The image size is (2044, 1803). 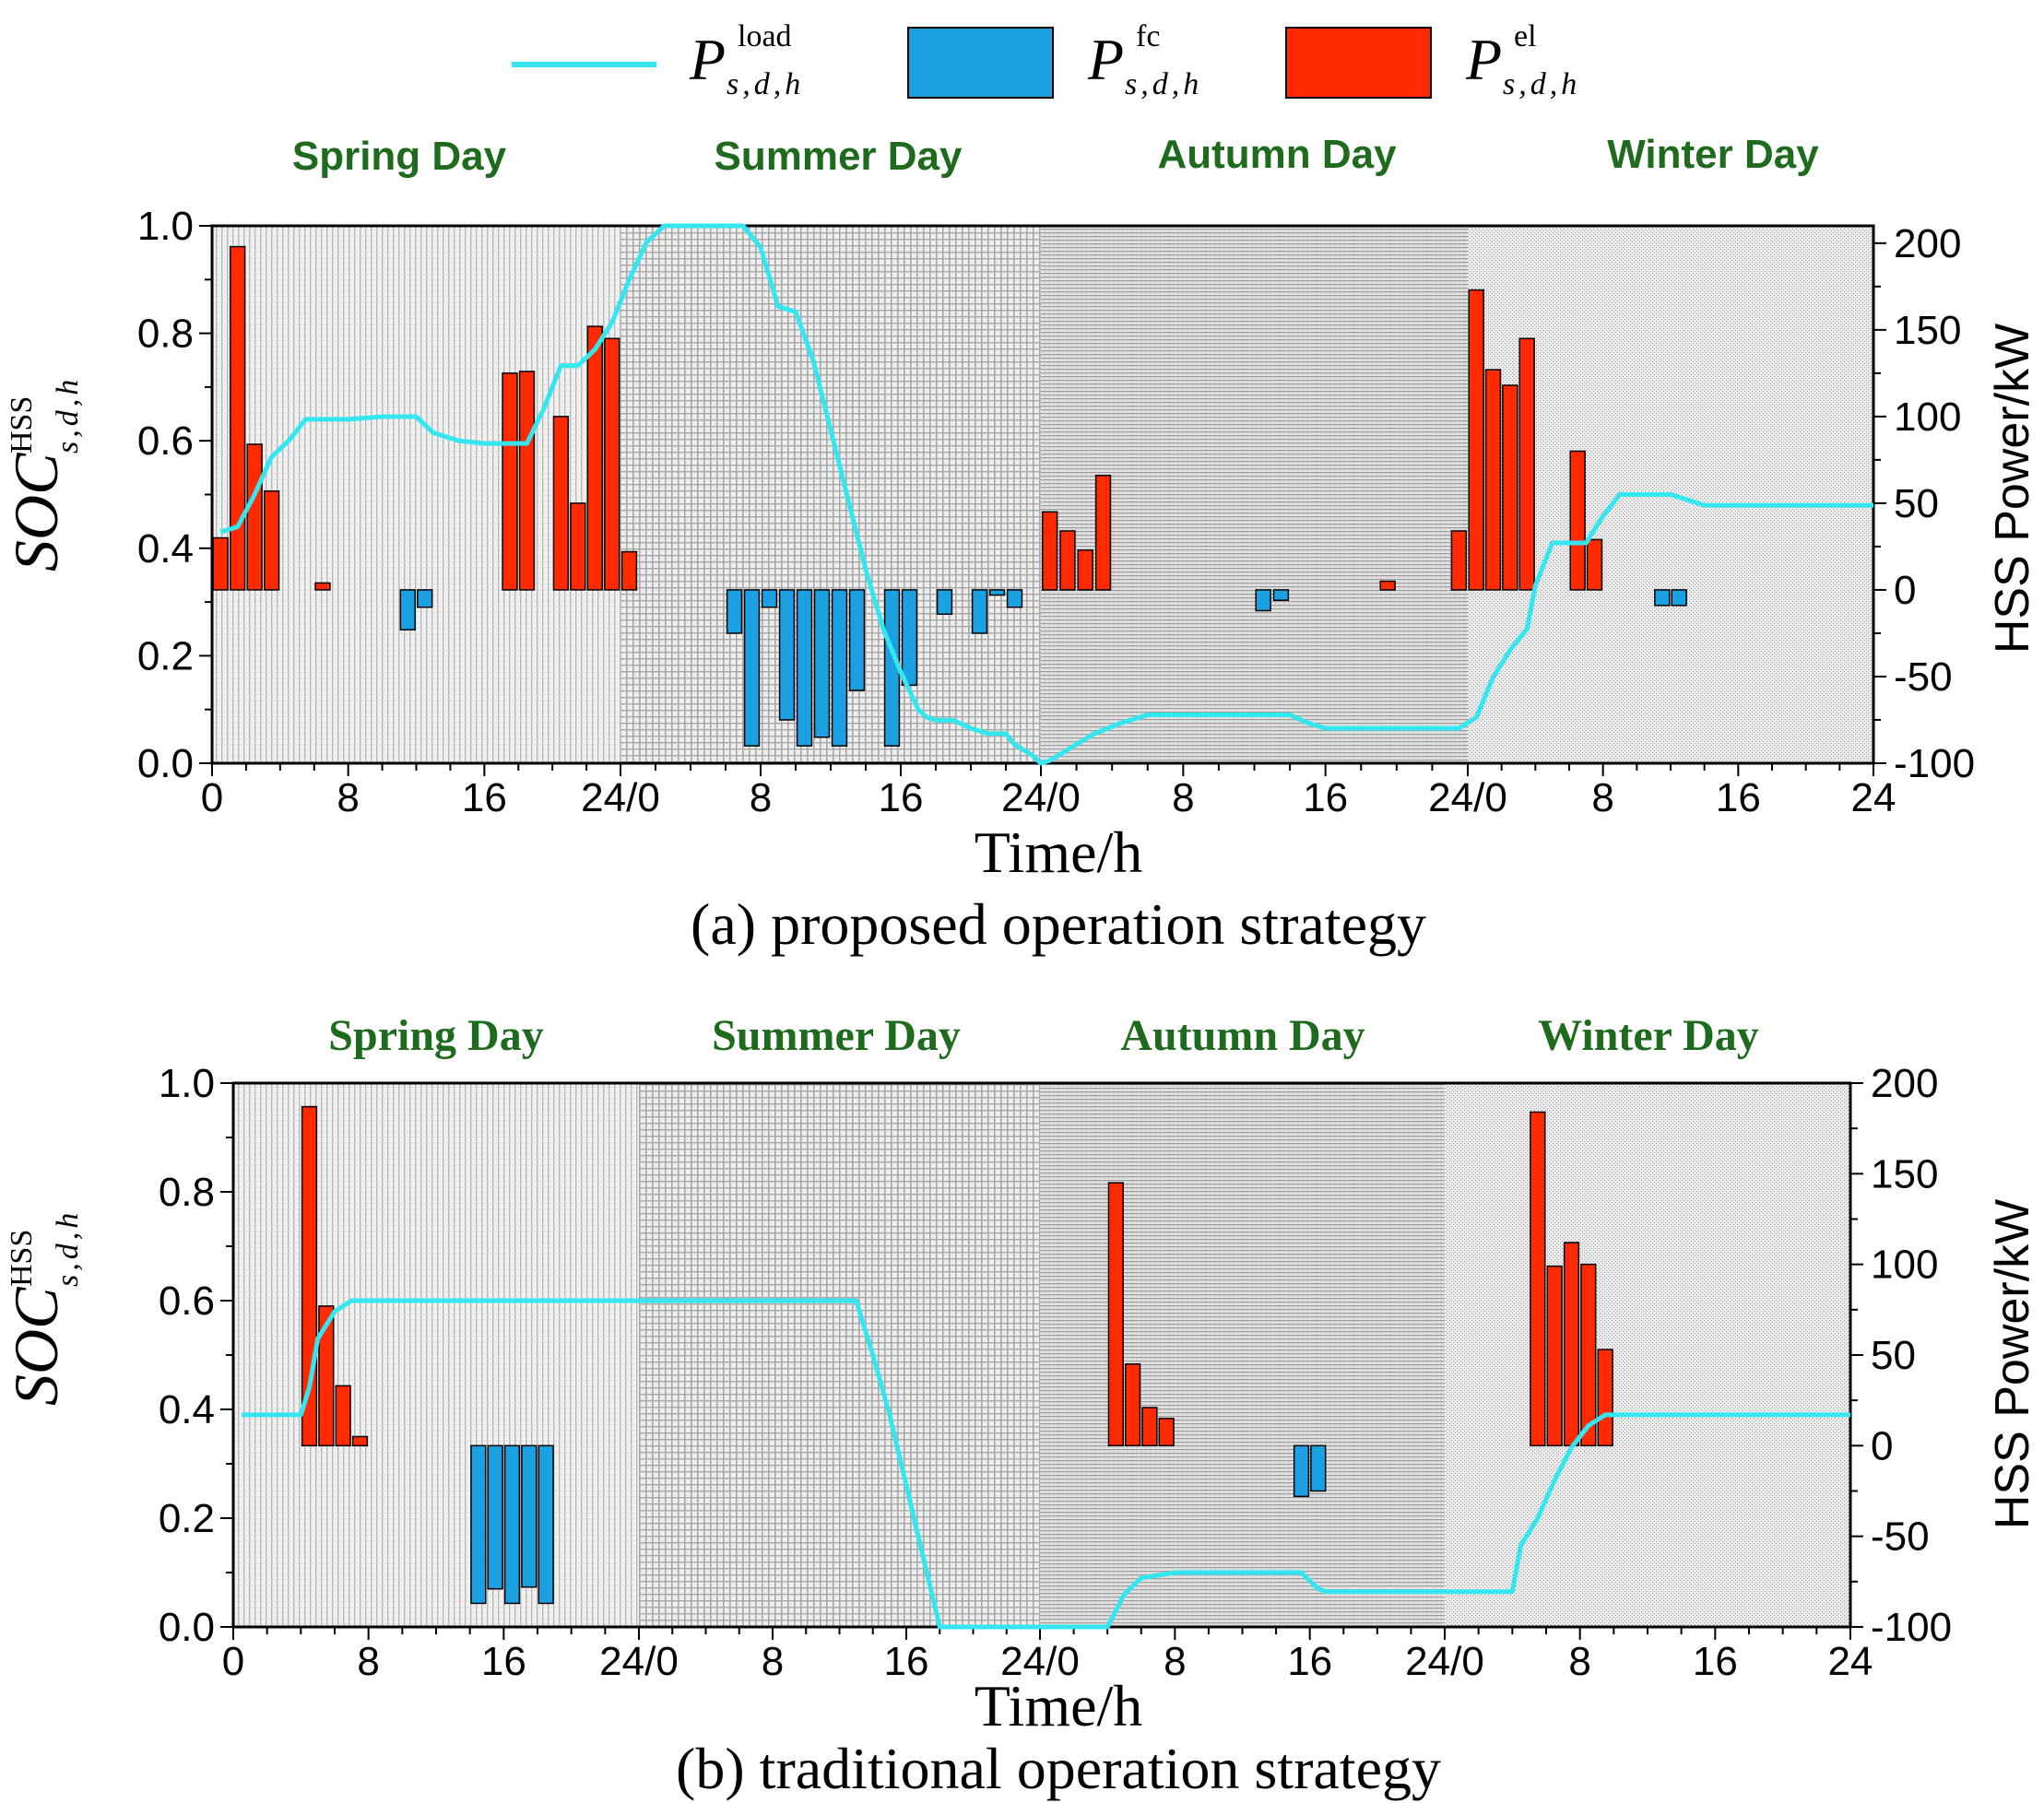 What do you see at coordinates (36, 512) in the screenshot?
I see `panel-a-ylabel-left-symbol: SOC` at bounding box center [36, 512].